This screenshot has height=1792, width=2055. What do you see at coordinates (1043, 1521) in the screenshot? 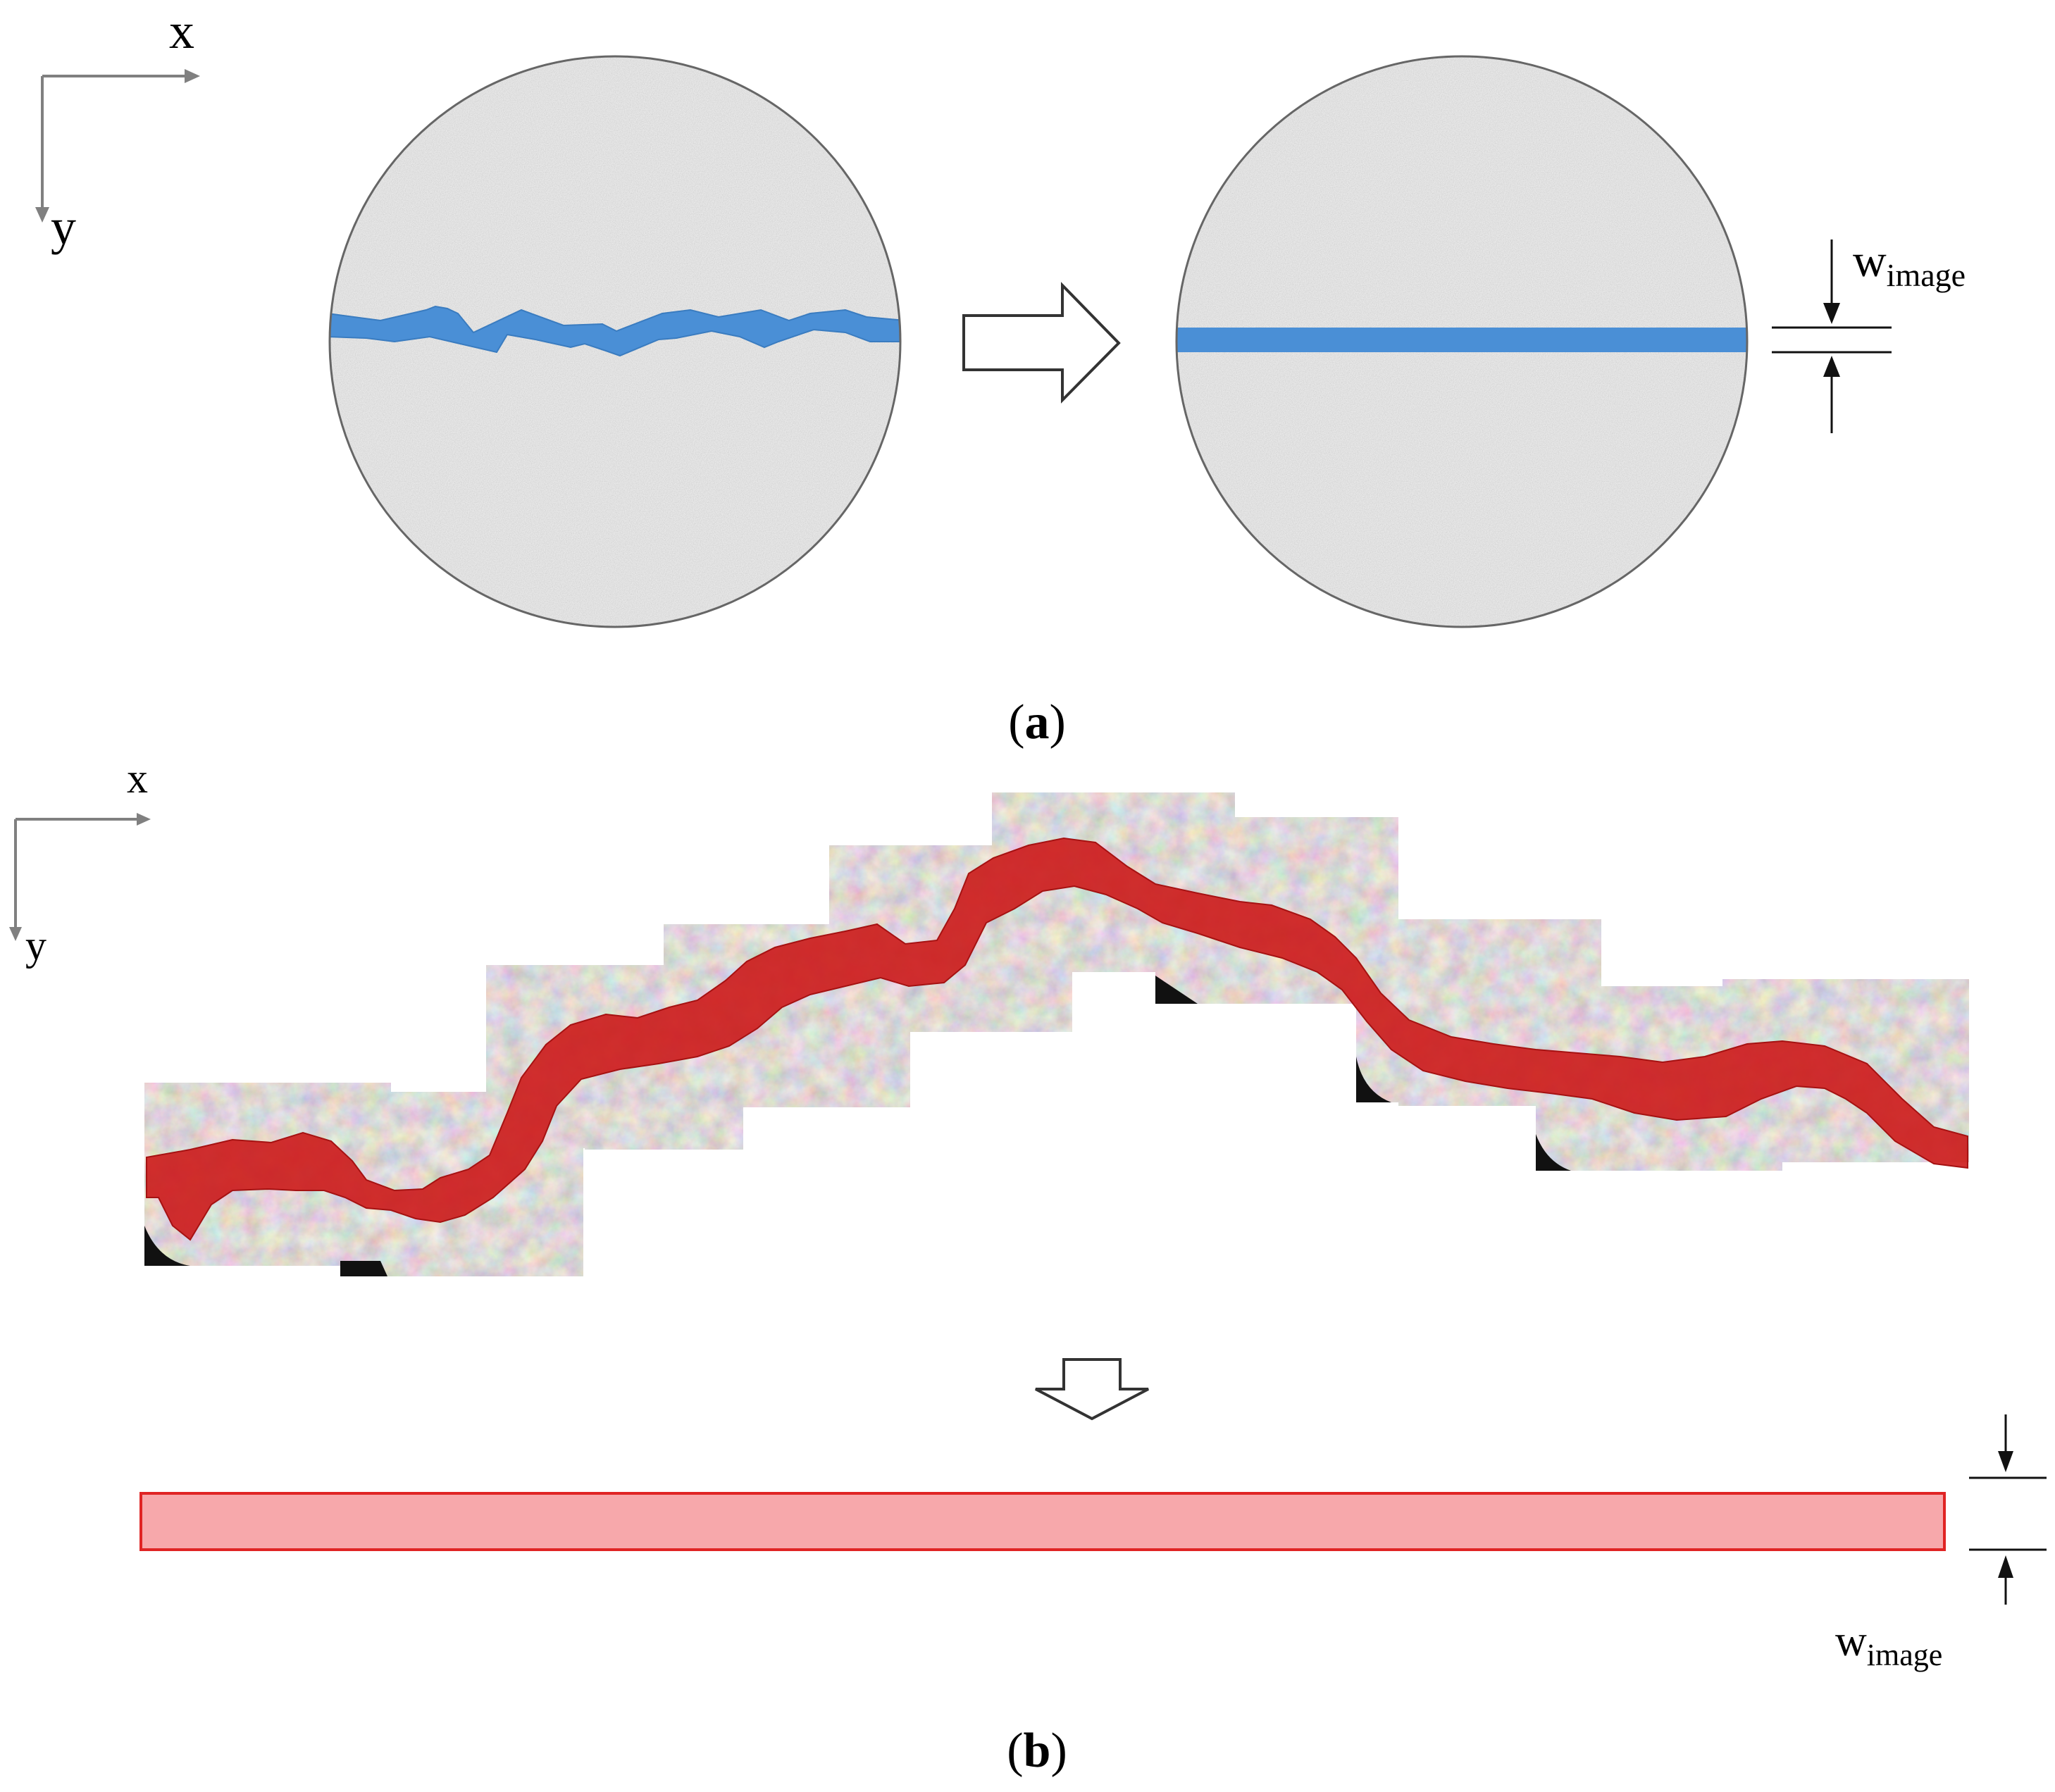
I see `equivalent-crack-rectangle` at bounding box center [1043, 1521].